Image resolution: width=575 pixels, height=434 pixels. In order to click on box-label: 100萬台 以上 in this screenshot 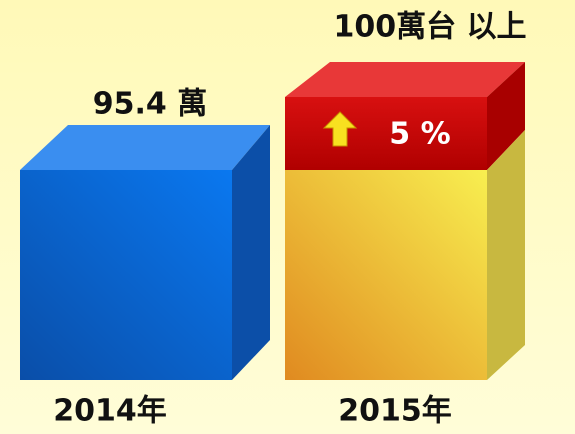, I will do `click(429, 27)`.